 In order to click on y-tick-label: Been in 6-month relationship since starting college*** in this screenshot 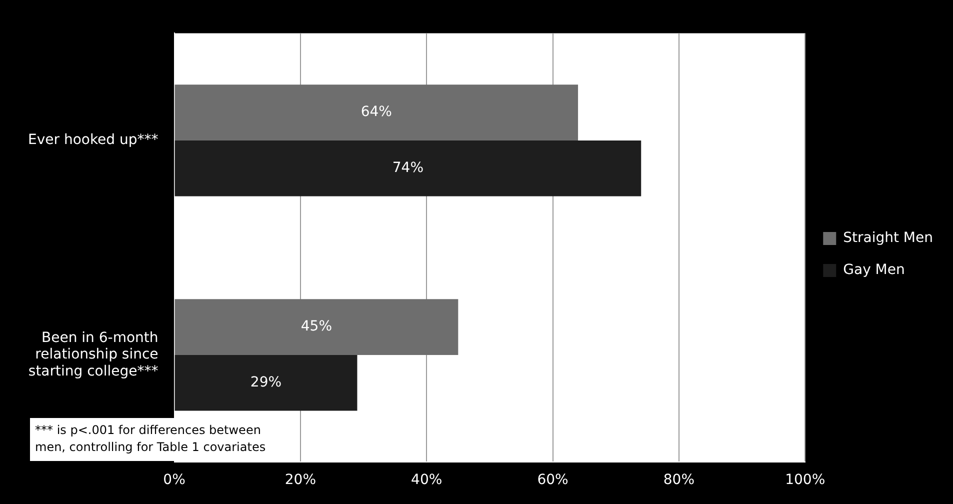, I will do `click(93, 355)`.